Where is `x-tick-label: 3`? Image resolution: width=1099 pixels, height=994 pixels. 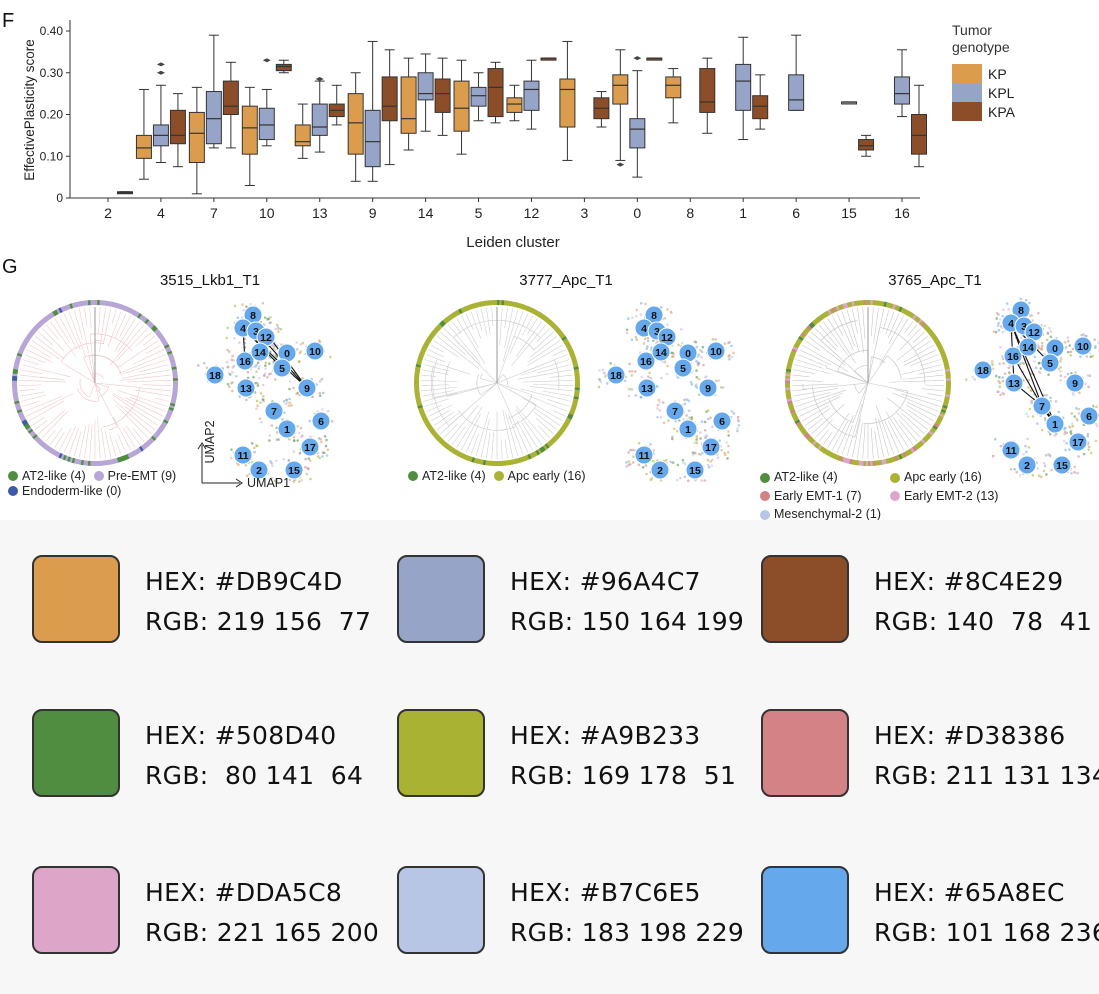 x-tick-label: 3 is located at coordinates (585, 213).